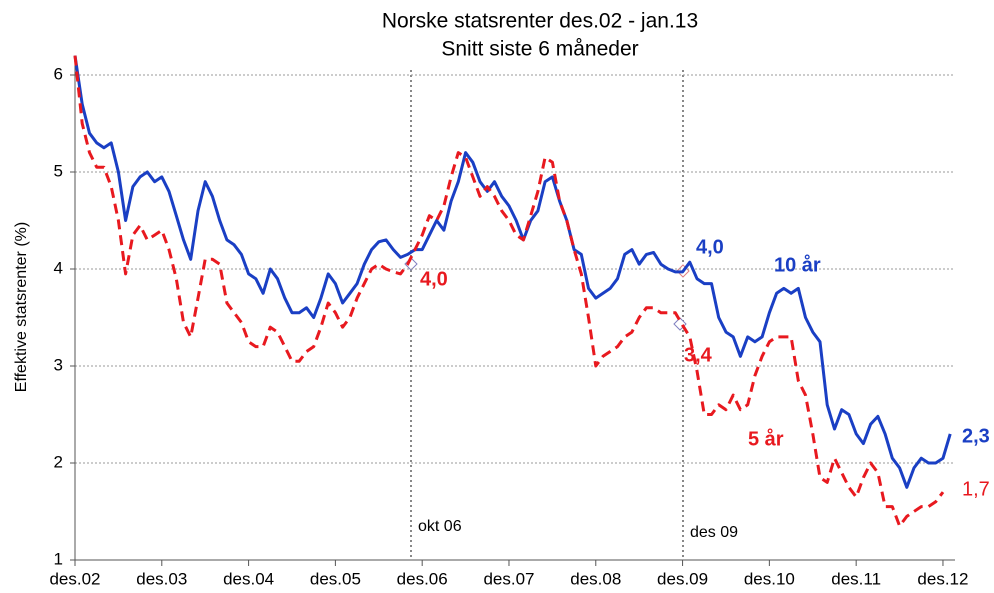 The height and width of the screenshot is (593, 994). What do you see at coordinates (856, 578) in the screenshot?
I see `x-tick-label: des.11` at bounding box center [856, 578].